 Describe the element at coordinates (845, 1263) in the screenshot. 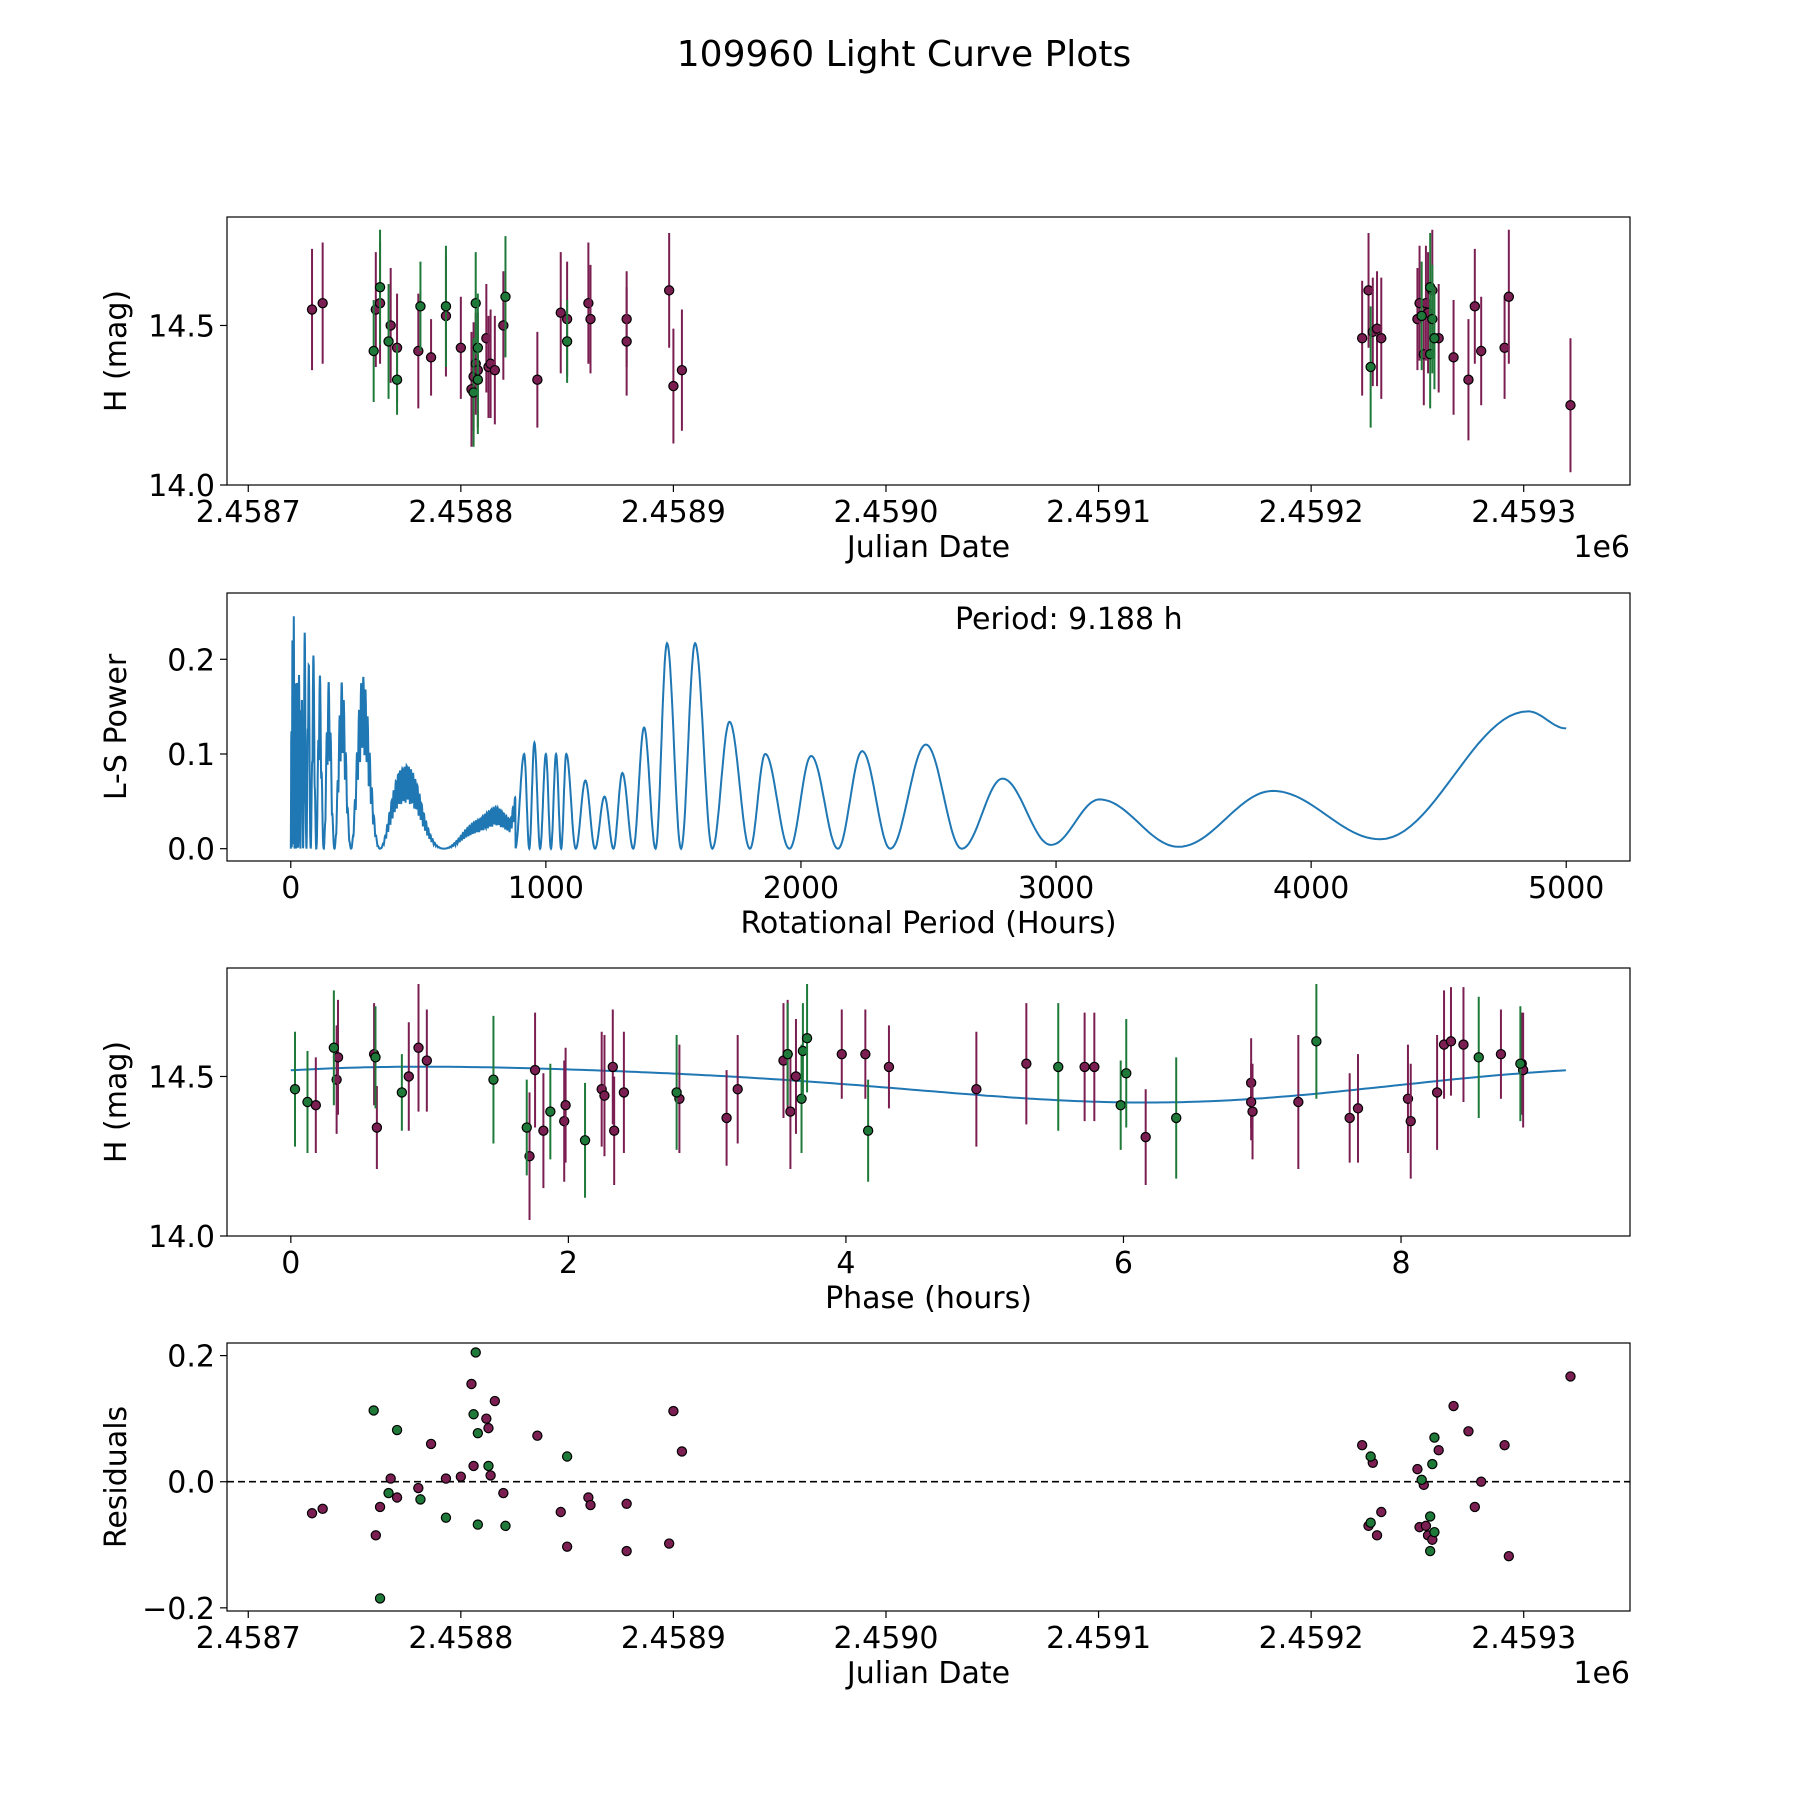

I see `x-tick-label: 4` at that location.